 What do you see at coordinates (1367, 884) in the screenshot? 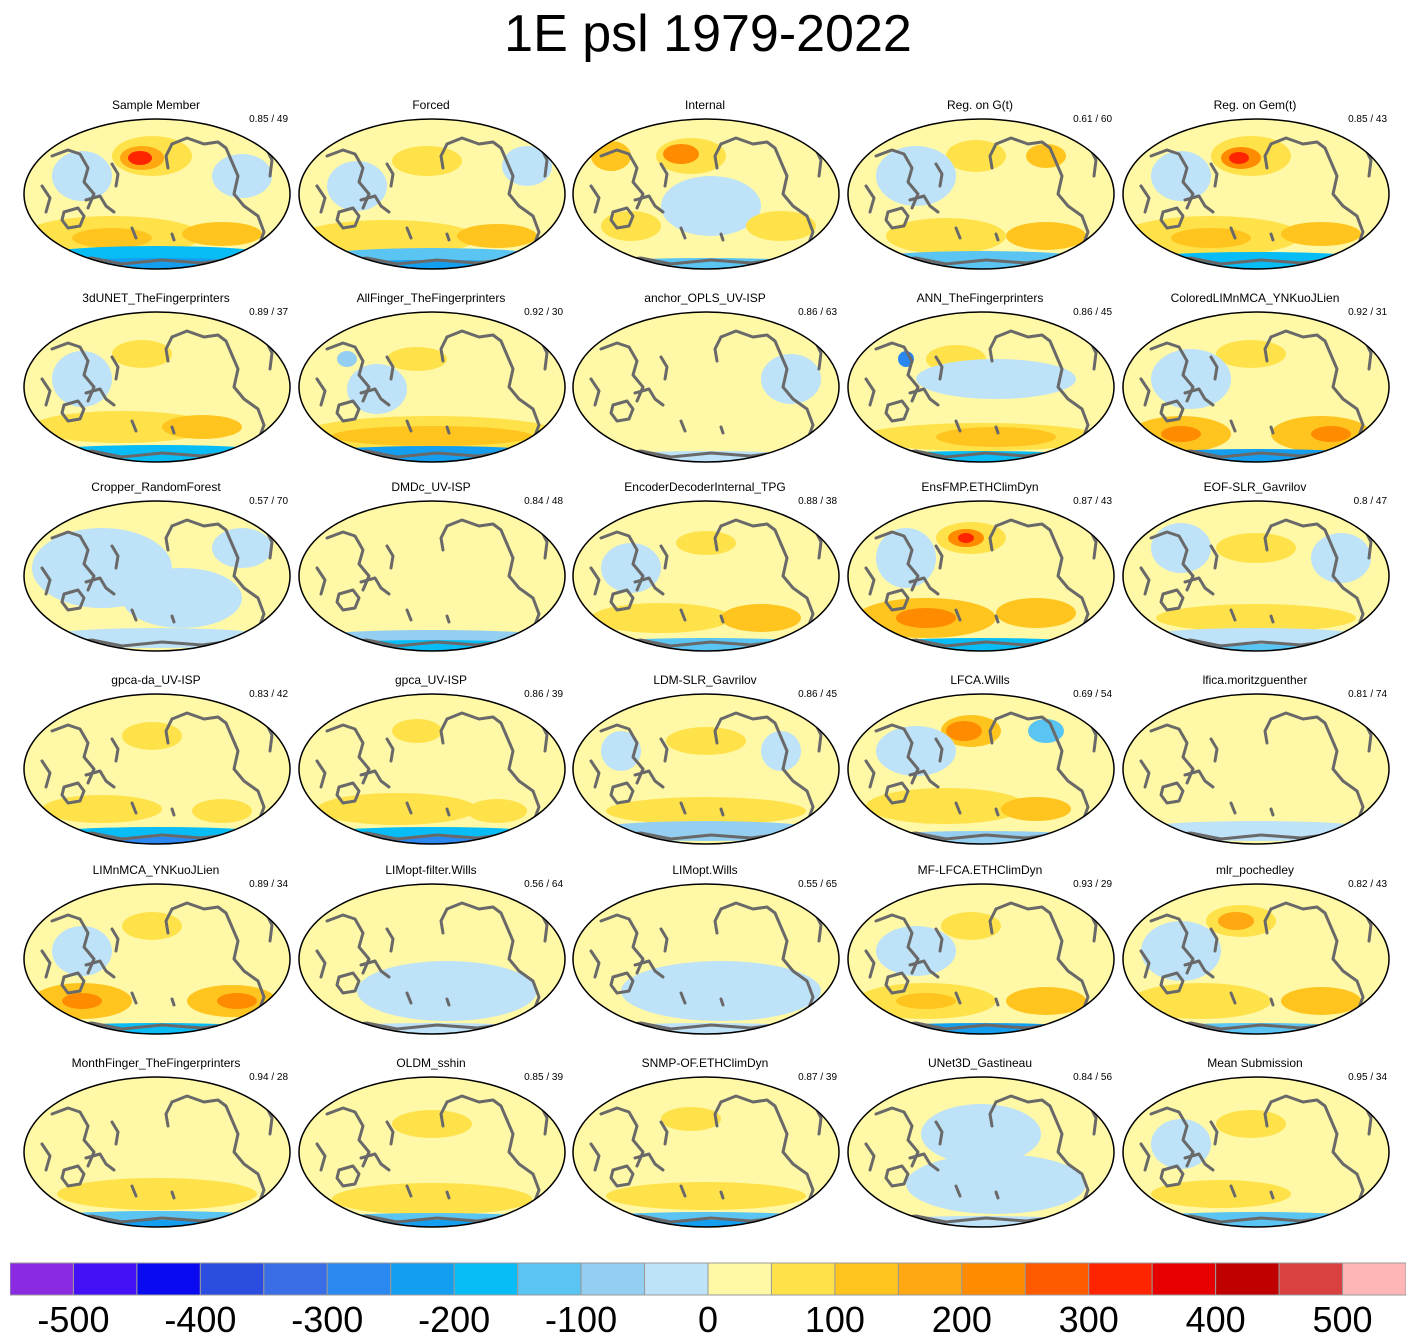
I see `panel-score: 0.82 / 43` at bounding box center [1367, 884].